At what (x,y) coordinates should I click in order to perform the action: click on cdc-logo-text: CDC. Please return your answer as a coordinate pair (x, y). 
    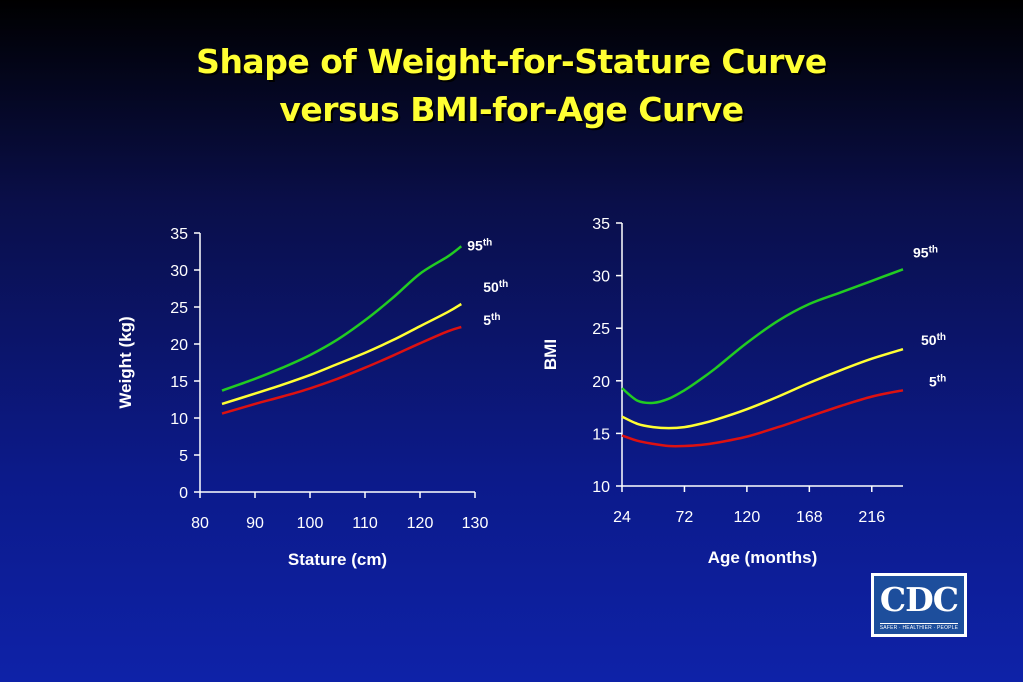
    Looking at the image, I should click on (919, 599).